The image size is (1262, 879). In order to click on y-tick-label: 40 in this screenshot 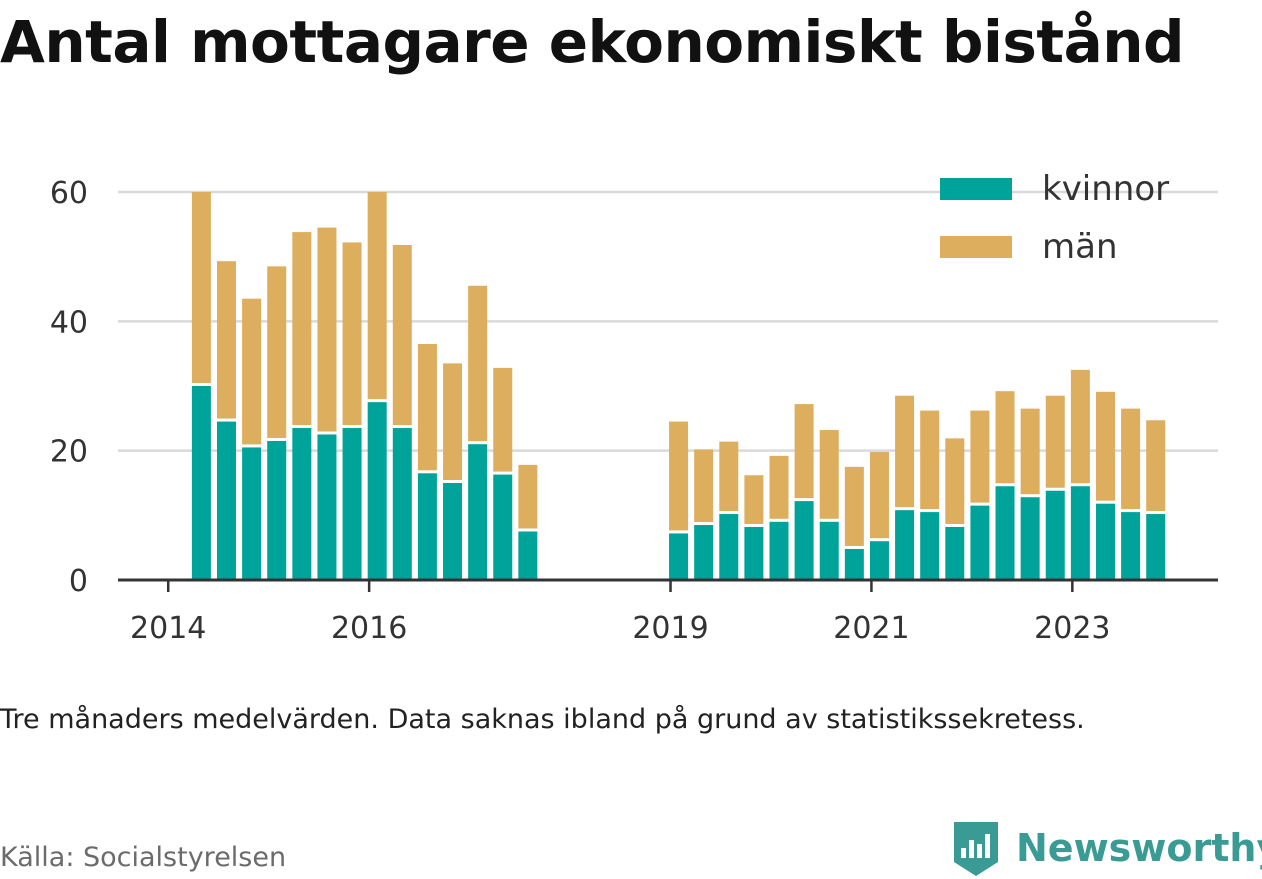, I will do `click(69, 322)`.